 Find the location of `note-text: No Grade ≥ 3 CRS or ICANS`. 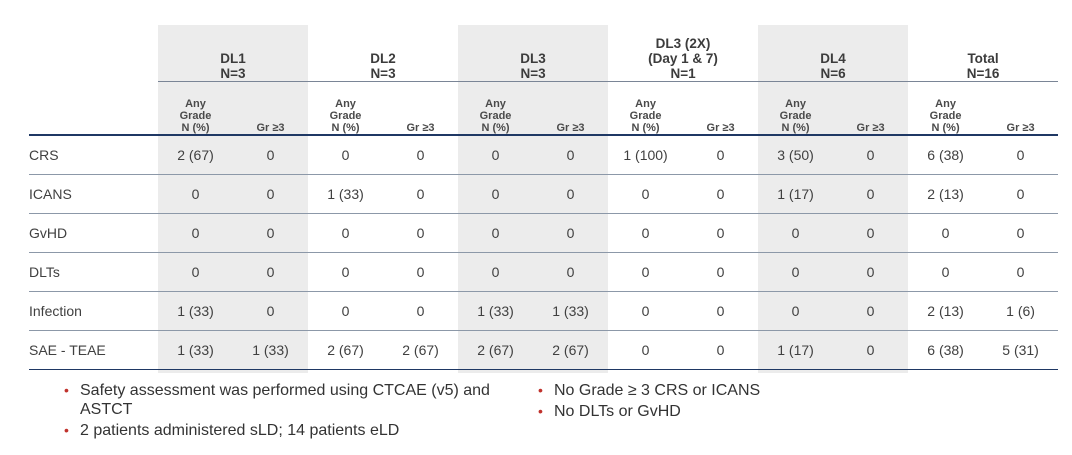

note-text: No Grade ≥ 3 CRS or ICANS is located at coordinates (657, 390).